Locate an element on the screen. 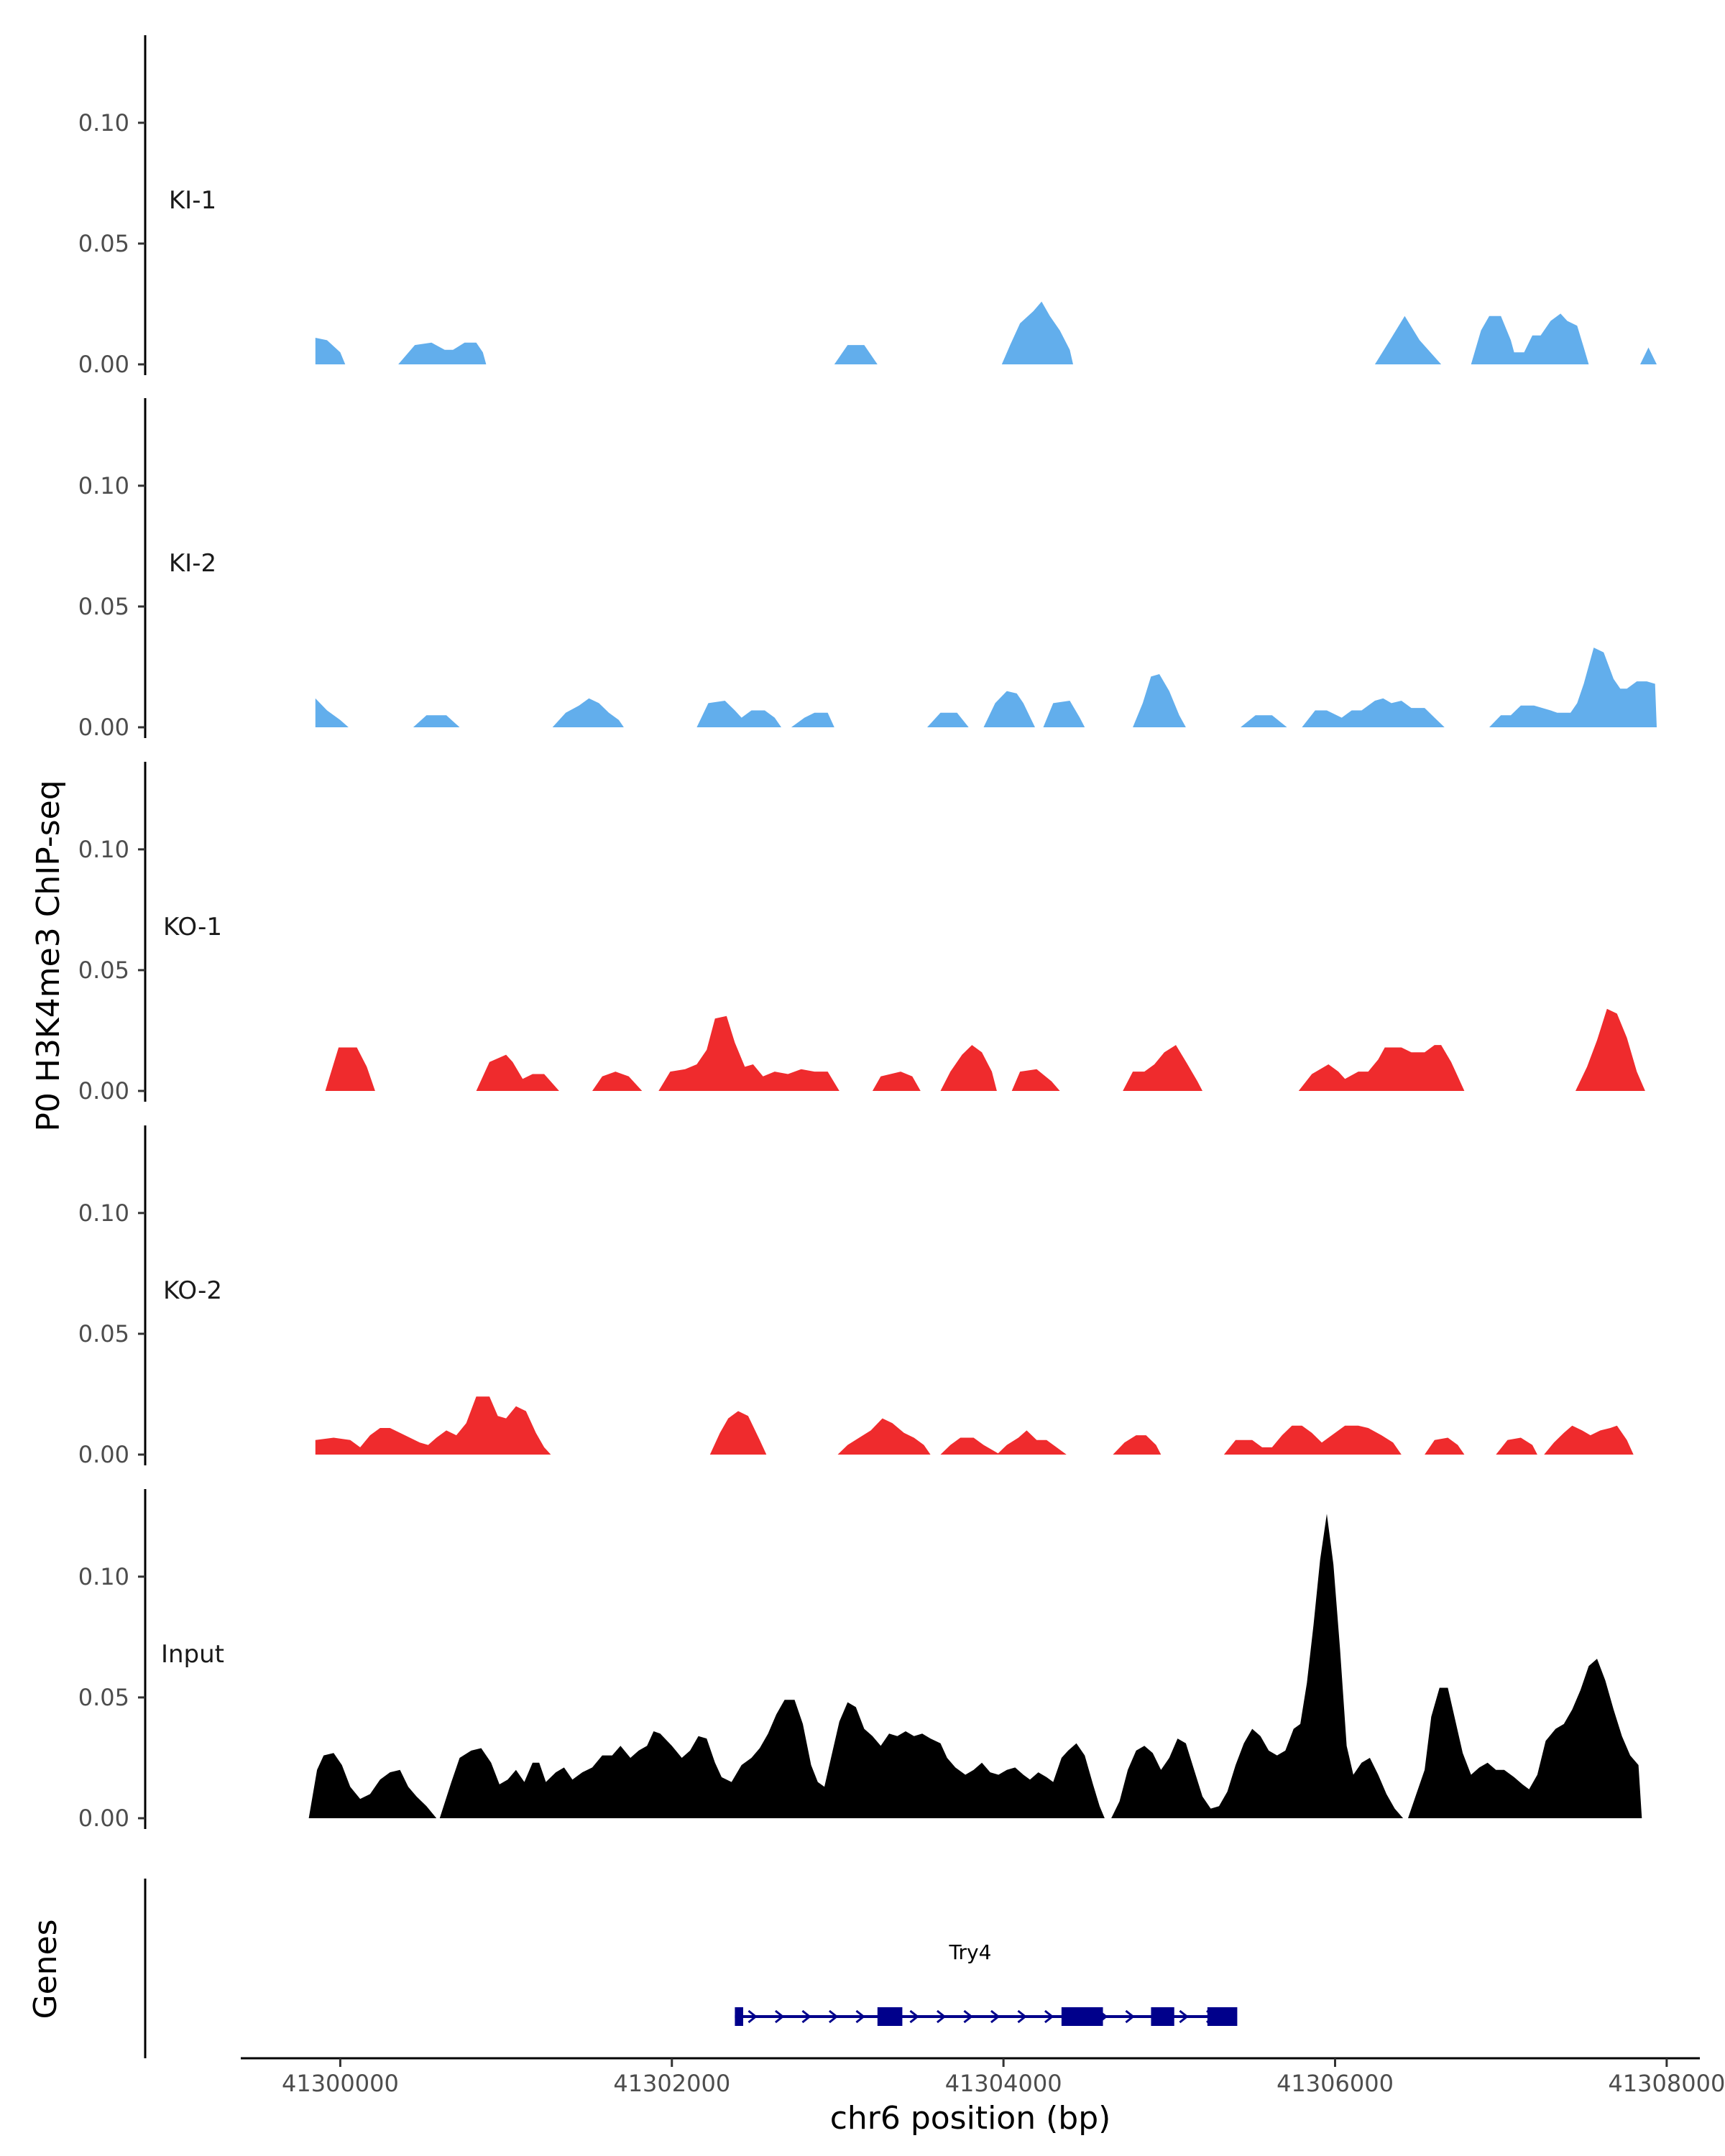  track-ko-2: 0.00 0.05 0.10 KO-2 is located at coordinates (856, 1296).